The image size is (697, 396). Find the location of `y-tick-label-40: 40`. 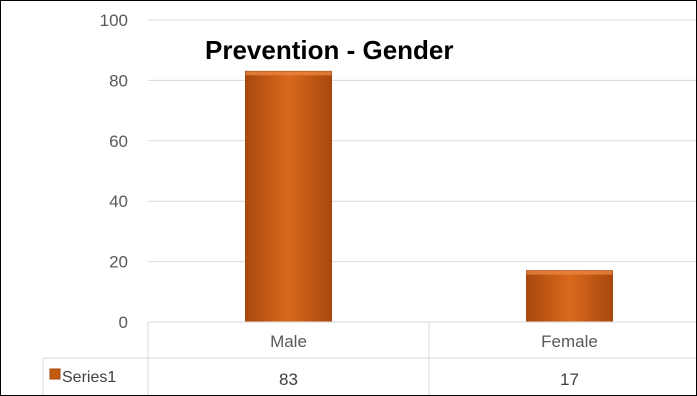

y-tick-label-40: 40 is located at coordinates (118, 201).